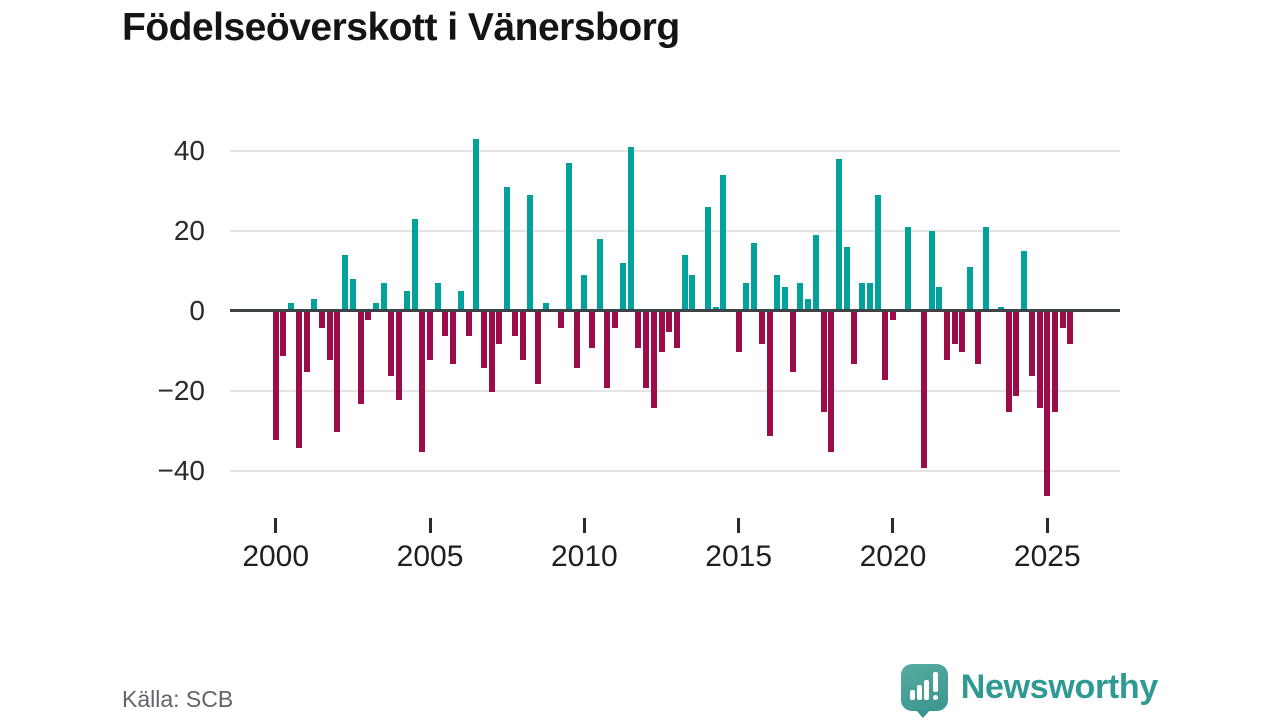 This screenshot has width=1280, height=720. Describe the element at coordinates (922, 713) in the screenshot. I see `speech-bubble-tail` at that location.